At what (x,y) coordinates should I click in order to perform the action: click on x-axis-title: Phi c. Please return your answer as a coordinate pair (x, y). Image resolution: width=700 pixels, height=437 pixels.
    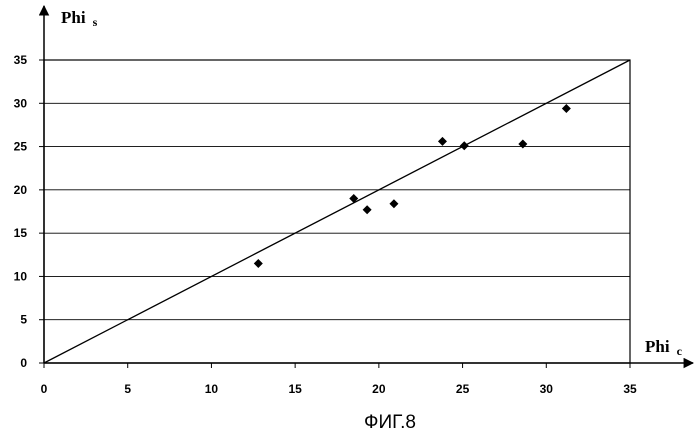
    Looking at the image, I should click on (664, 347).